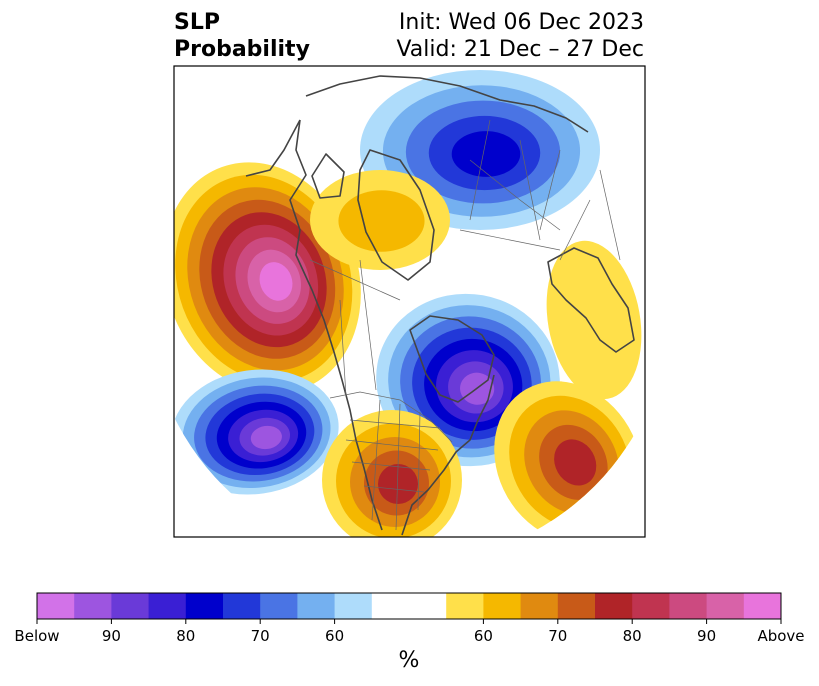 Image resolution: width=819 pixels, height=686 pixels. I want to click on map-title: SLP Probability, so click(242, 36).